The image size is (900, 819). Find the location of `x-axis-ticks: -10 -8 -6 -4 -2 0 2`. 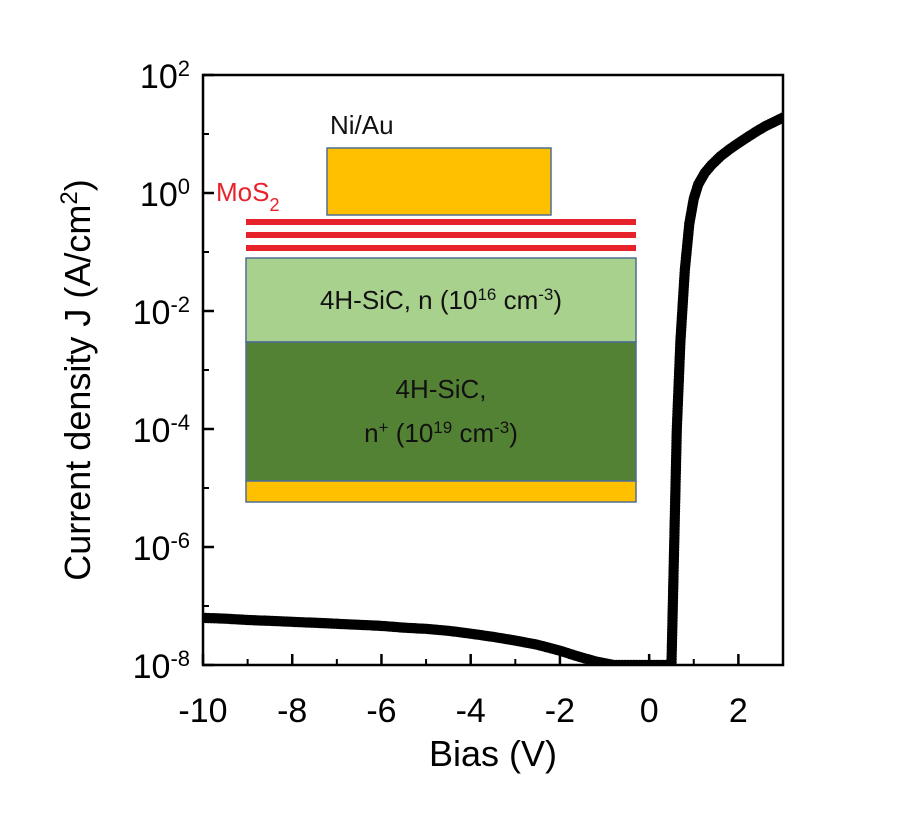

x-axis-ticks: -10 -8 -6 -4 -2 0 2 is located at coordinates (463, 692).